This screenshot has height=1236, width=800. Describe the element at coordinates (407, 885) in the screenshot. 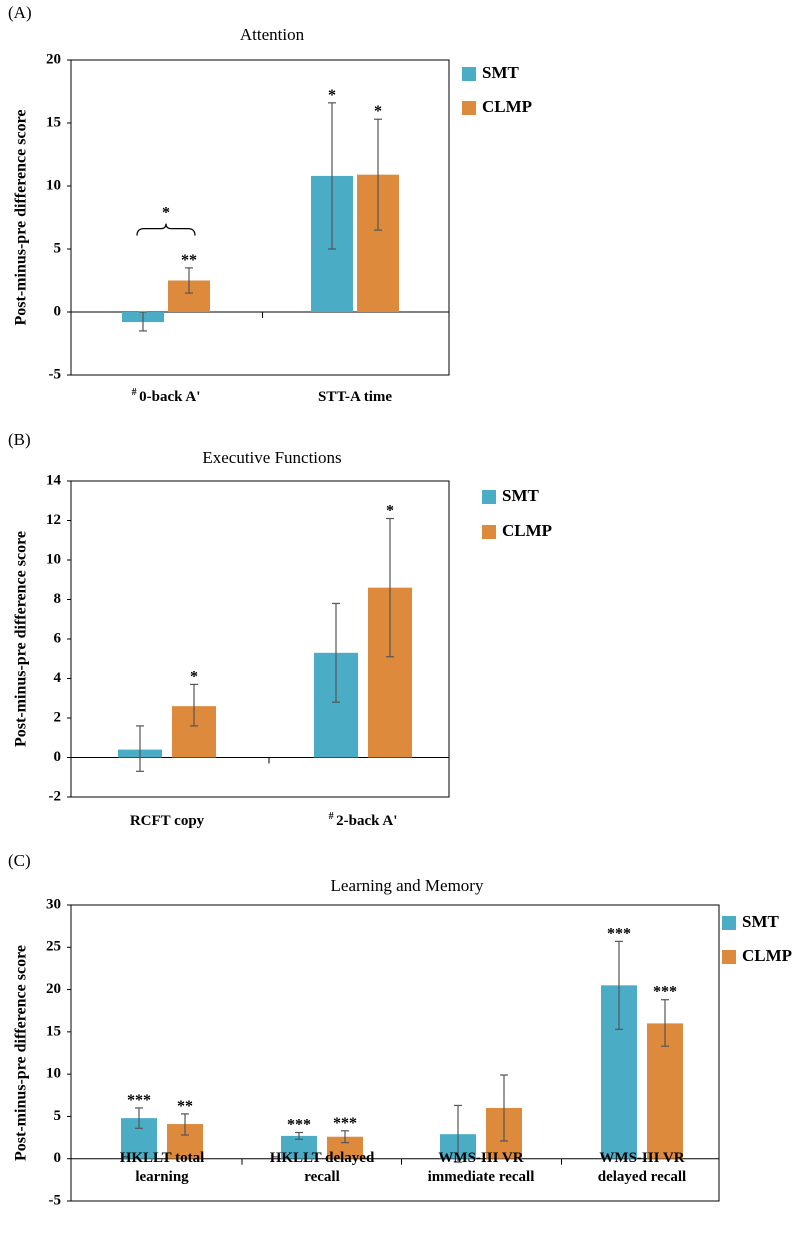

I see `chart-title: Learning and Memory` at that location.